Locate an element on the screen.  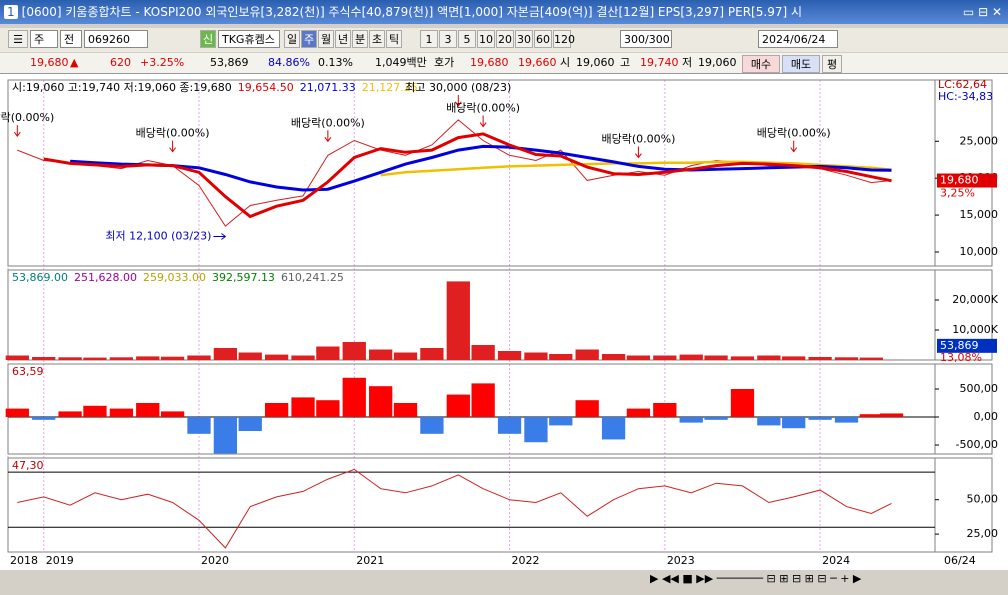
buy-button: 매수 is located at coordinates (761, 64).